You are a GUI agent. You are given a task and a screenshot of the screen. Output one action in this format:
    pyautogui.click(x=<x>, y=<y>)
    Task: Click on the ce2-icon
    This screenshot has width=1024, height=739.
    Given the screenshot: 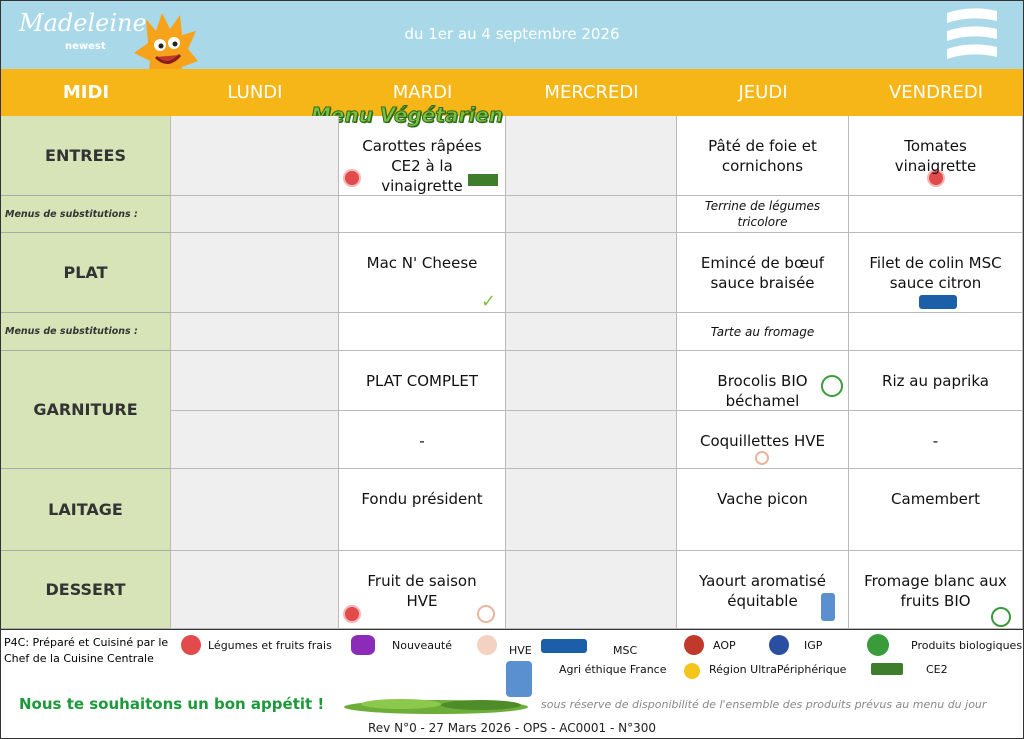 What is the action you would take?
    pyautogui.click(x=483, y=180)
    